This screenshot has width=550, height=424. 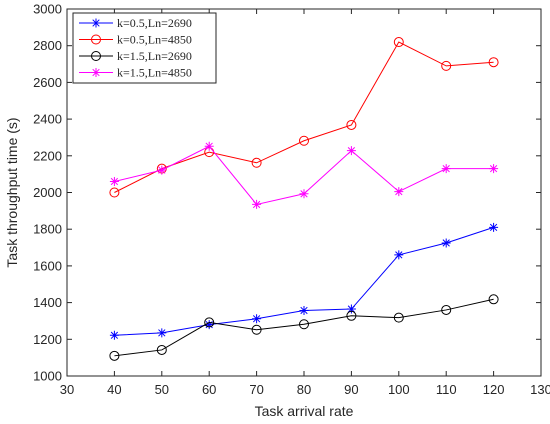 What do you see at coordinates (154, 56) in the screenshot?
I see `legend-label: k=1.5,Ln=2690` at bounding box center [154, 56].